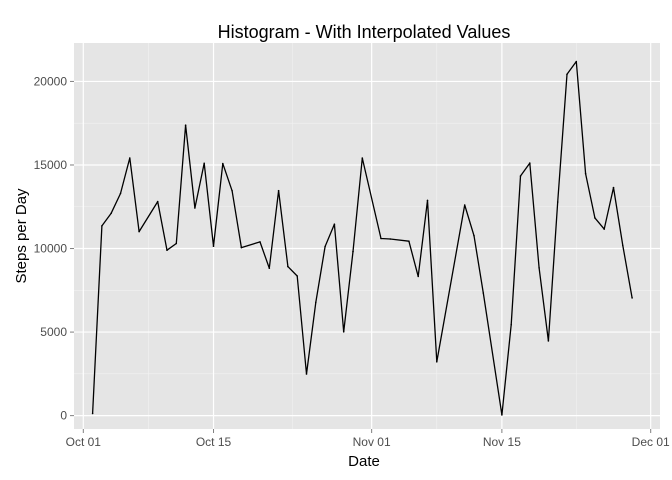  What do you see at coordinates (214, 442) in the screenshot?
I see `x-tick-label: Oct 15` at bounding box center [214, 442].